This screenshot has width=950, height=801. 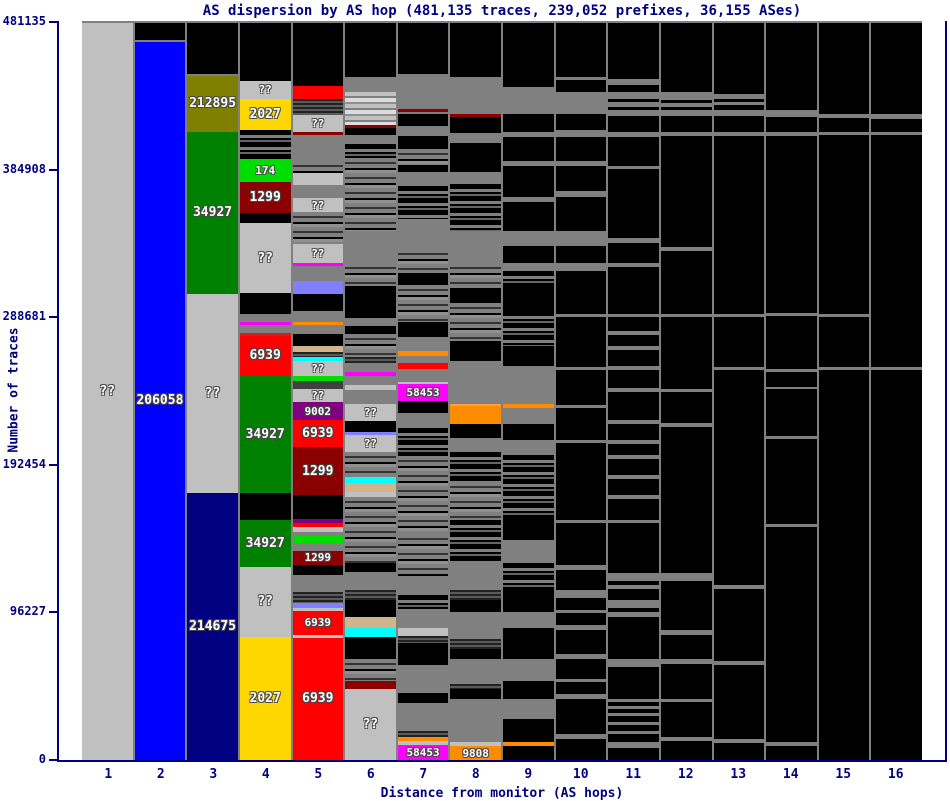 What do you see at coordinates (265, 698) in the screenshot?
I see `as-label: 2027` at bounding box center [265, 698].